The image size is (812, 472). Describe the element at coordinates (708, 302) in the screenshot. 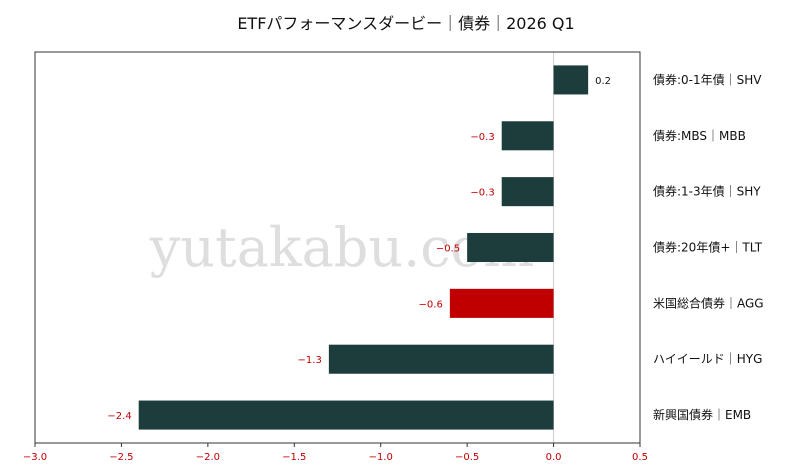

I see `category-label: 米国総合債券｜AGG` at that location.